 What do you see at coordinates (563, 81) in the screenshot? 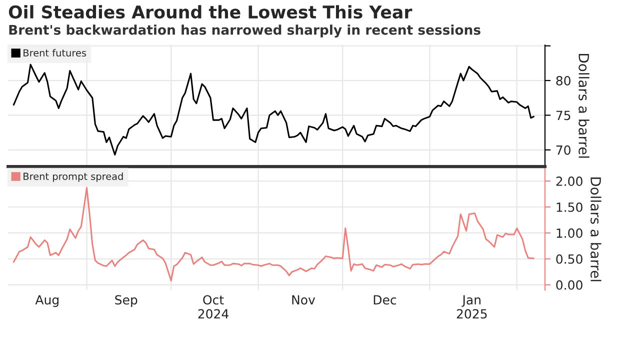
I see `y-tick-label: 80` at bounding box center [563, 81].